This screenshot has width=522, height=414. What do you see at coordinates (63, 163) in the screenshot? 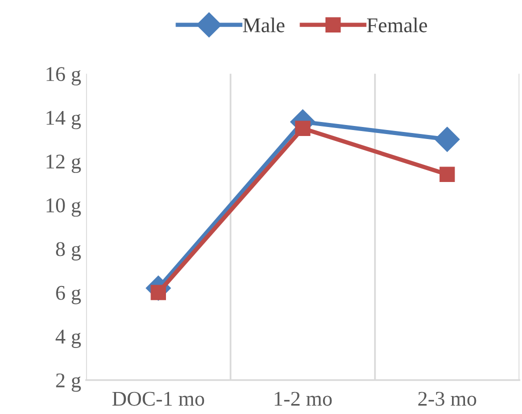
I see `y-tick-label: 12 g` at bounding box center [63, 163].